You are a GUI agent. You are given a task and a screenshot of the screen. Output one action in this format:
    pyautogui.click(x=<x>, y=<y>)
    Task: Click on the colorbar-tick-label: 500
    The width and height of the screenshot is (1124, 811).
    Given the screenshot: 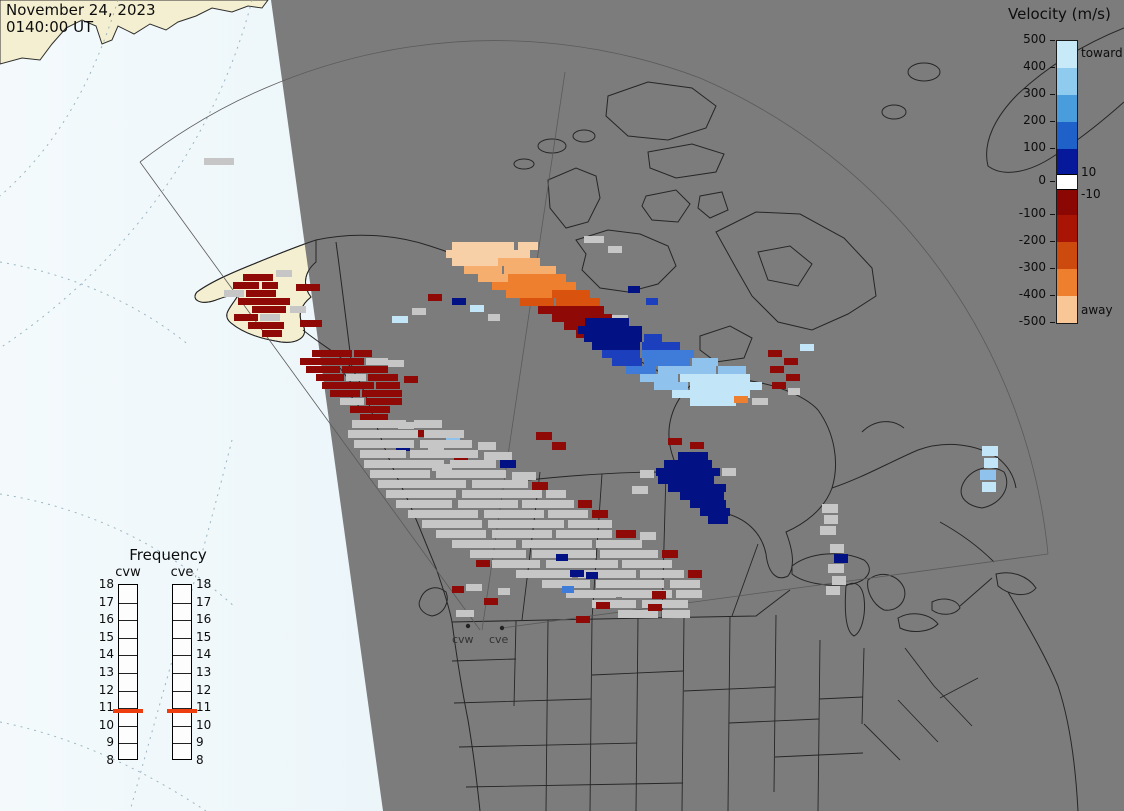 What is the action you would take?
    pyautogui.click(x=1034, y=39)
    